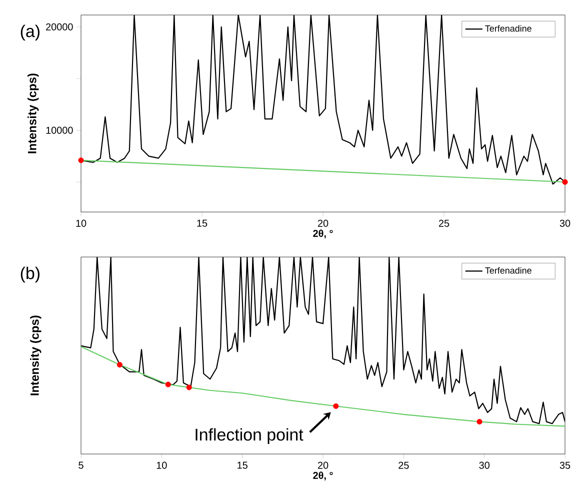  What do you see at coordinates (30, 32) in the screenshot?
I see `text: (a)` at bounding box center [30, 32].